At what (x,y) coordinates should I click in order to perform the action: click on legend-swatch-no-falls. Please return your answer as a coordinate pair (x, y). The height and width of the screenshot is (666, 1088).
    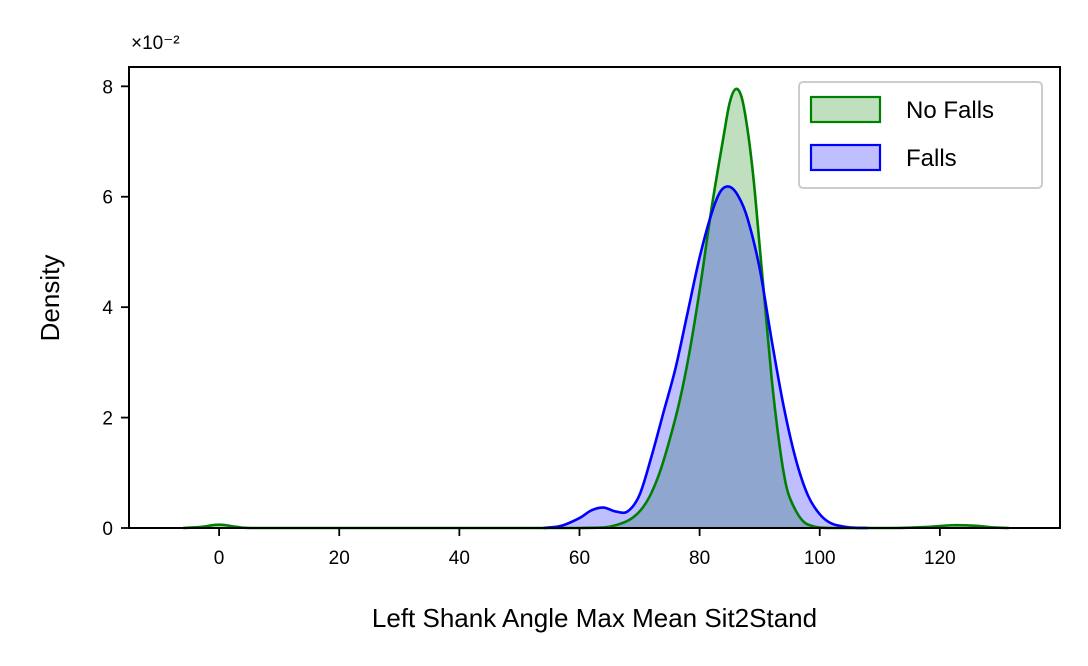
    Looking at the image, I should click on (845, 109).